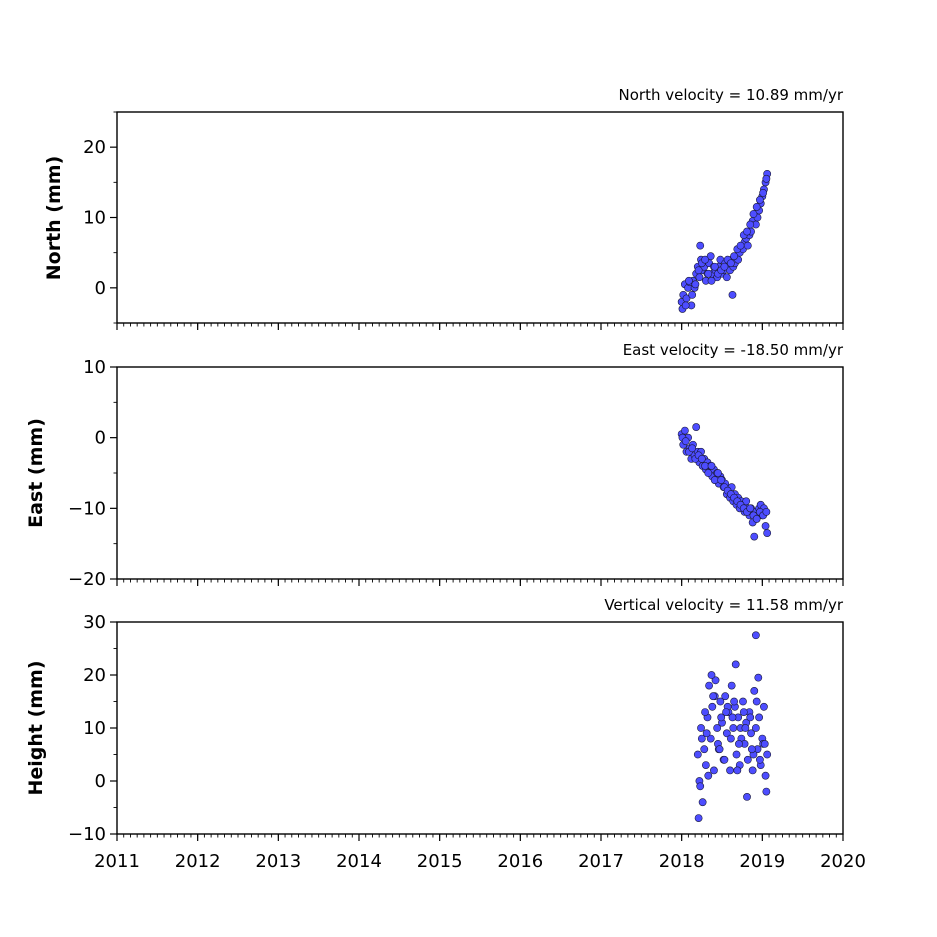  I want to click on vertical-velocity-annotation: Vertical velocity = 11.58 mm/yr, so click(724, 605).